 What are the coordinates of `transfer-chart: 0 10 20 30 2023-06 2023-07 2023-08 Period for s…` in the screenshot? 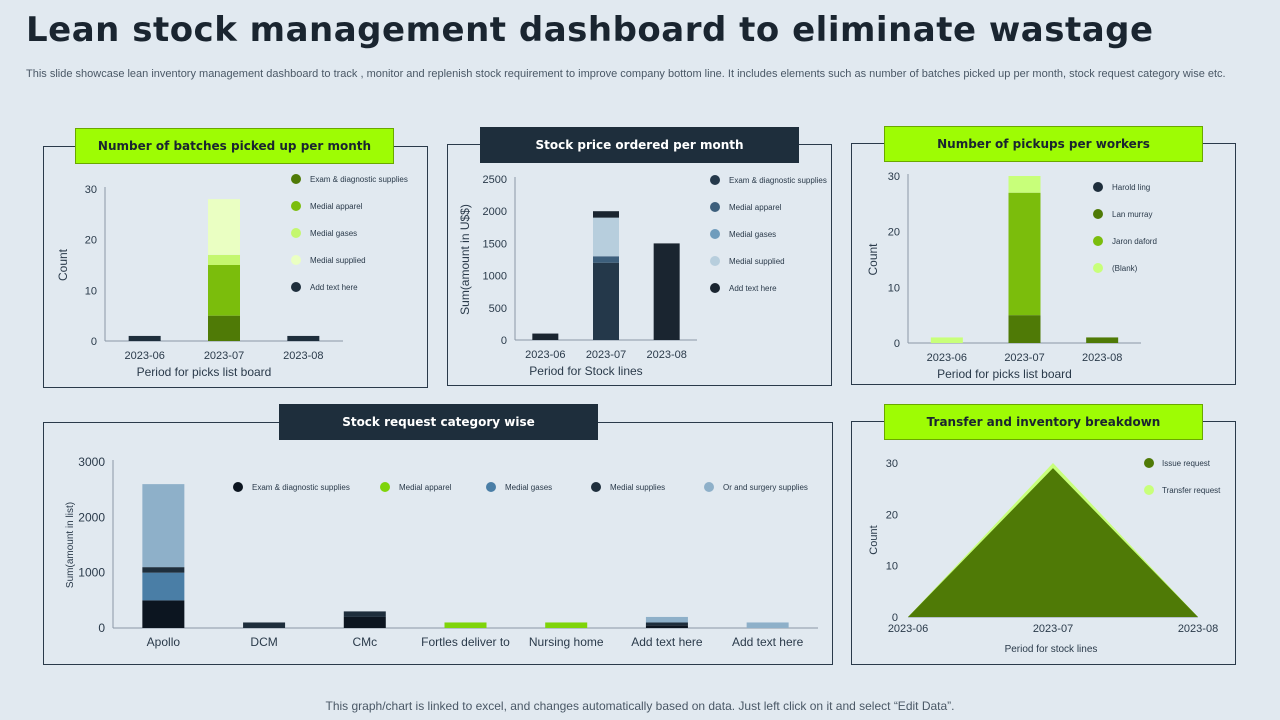 It's located at (1043, 543).